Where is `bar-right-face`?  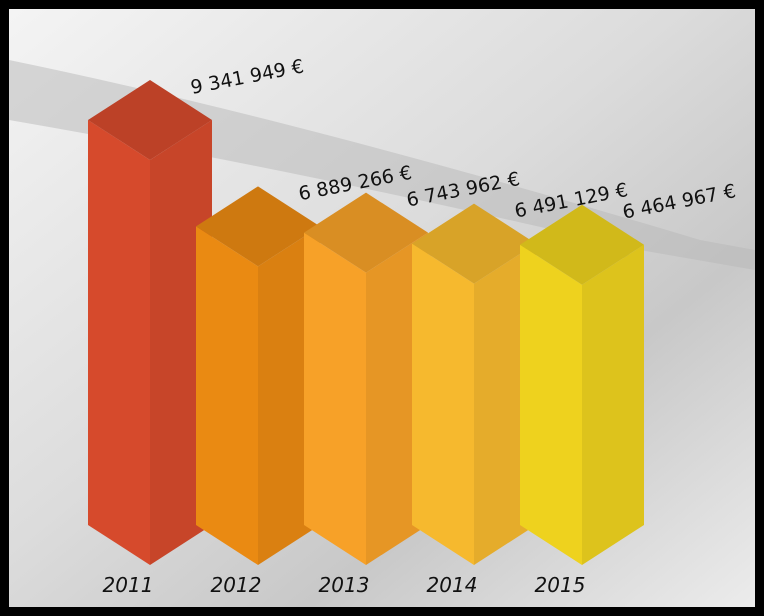
bar-right-face is located at coordinates (613, 404).